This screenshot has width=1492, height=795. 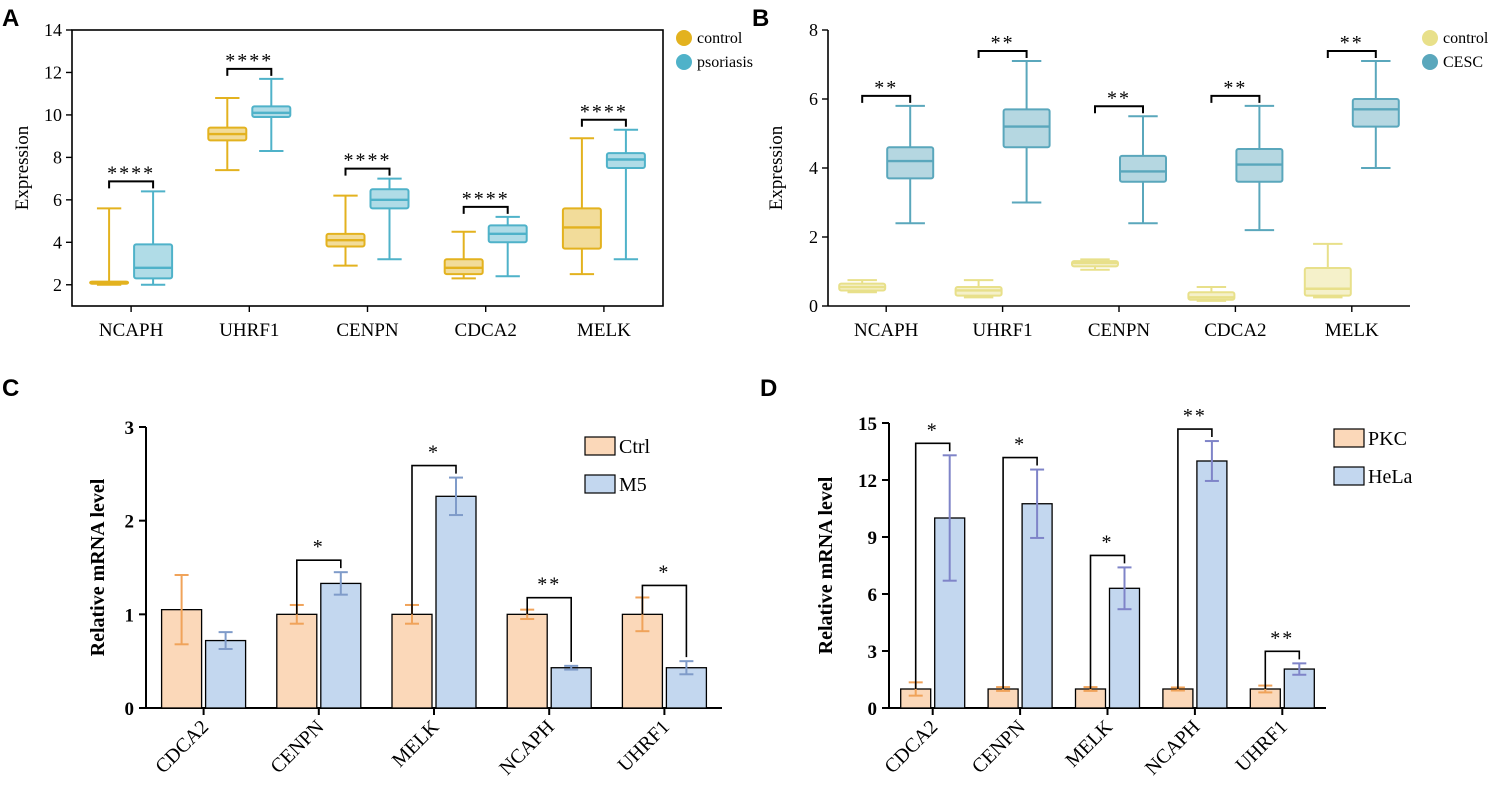 What do you see at coordinates (1463, 62) in the screenshot?
I see `legend-label: CESC` at bounding box center [1463, 62].